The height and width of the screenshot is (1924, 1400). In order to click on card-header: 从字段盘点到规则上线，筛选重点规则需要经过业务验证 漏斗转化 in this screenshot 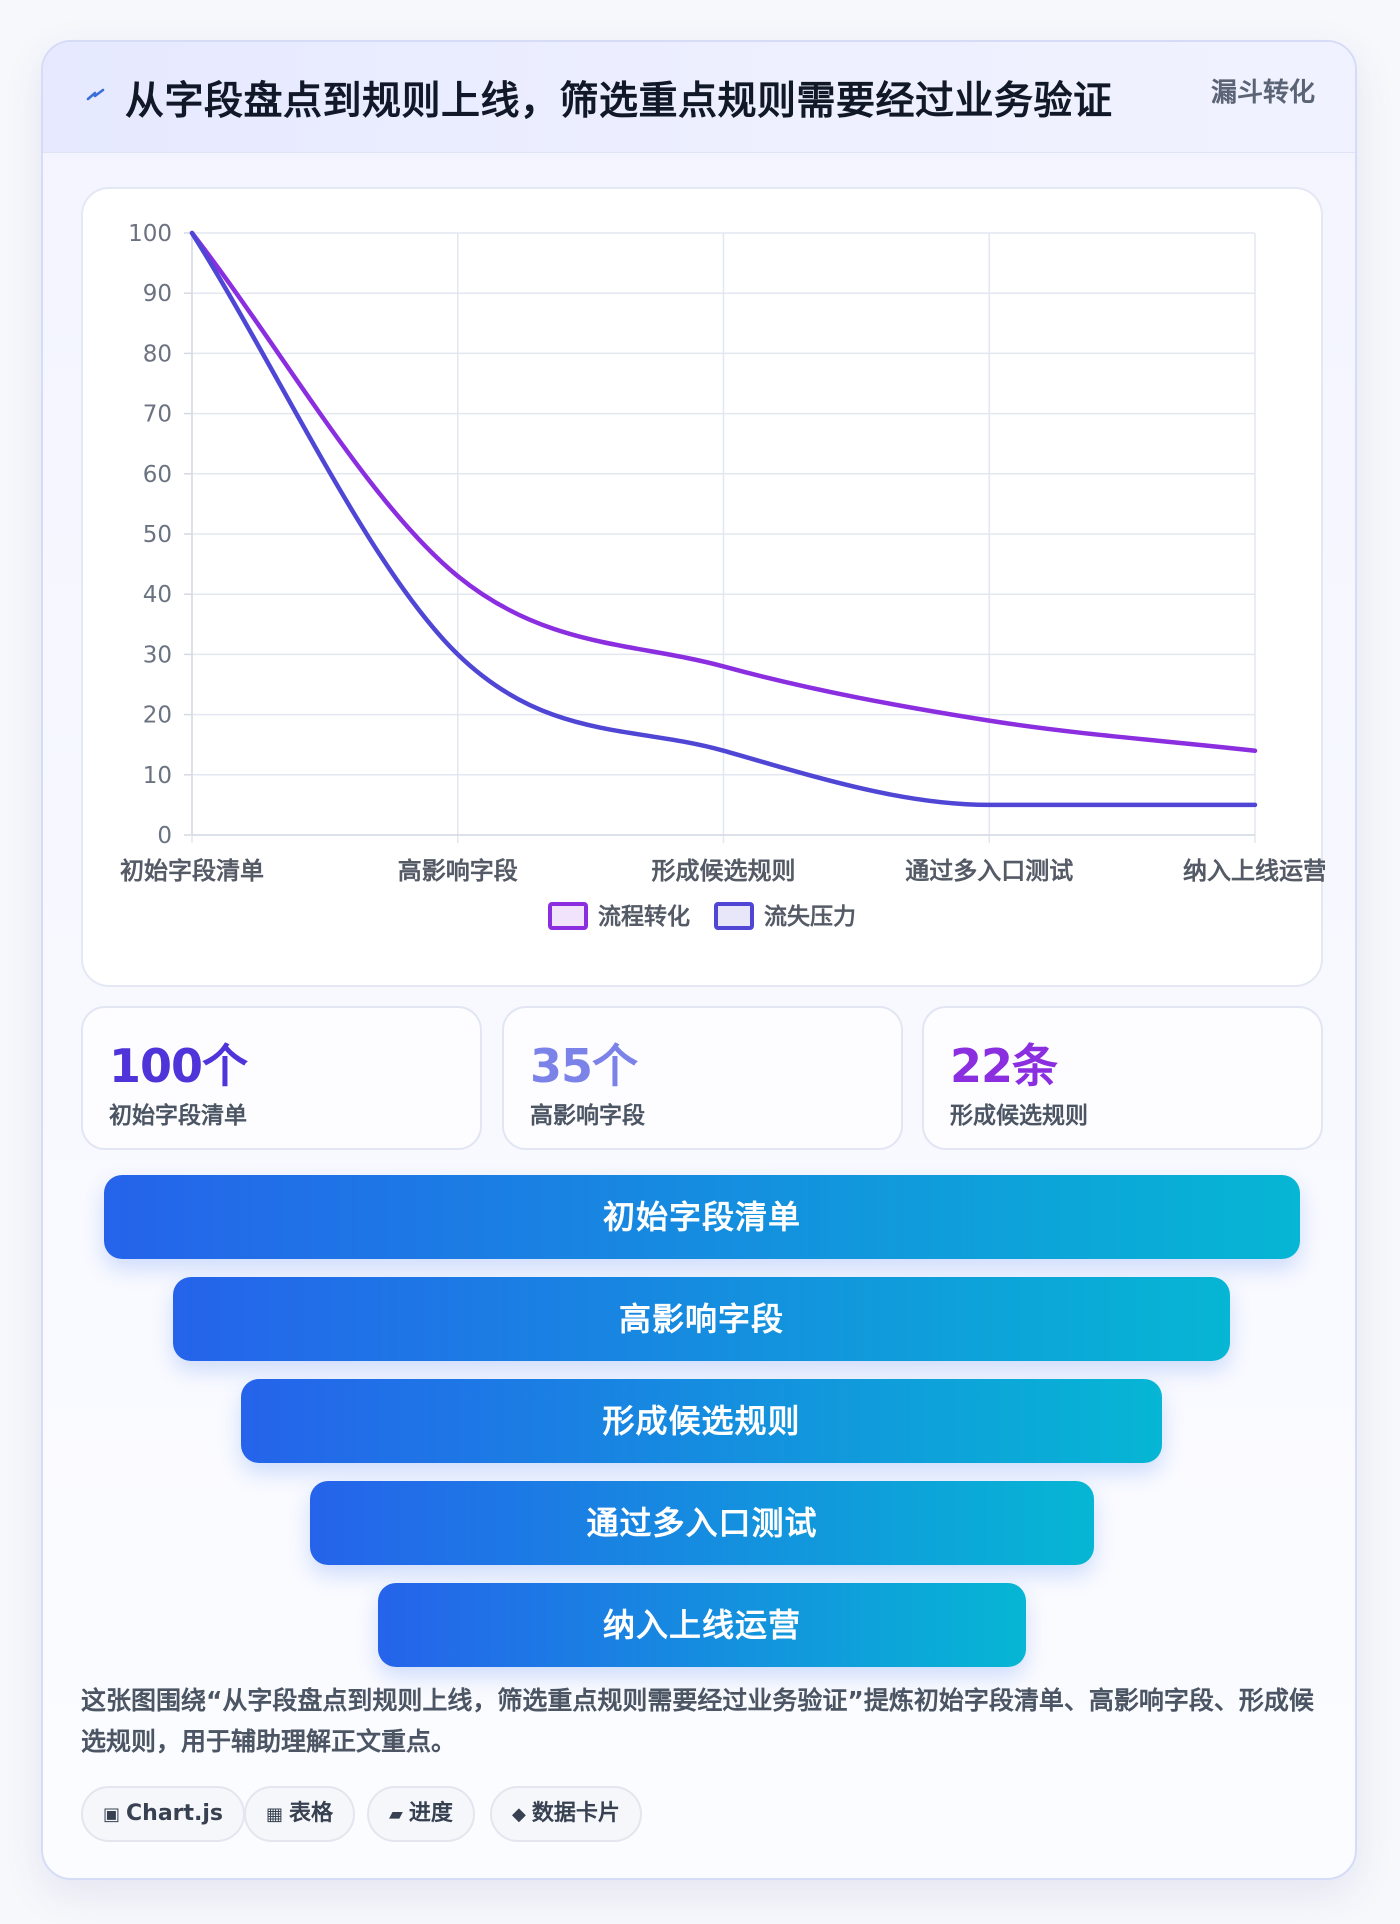, I will do `click(699, 97)`.